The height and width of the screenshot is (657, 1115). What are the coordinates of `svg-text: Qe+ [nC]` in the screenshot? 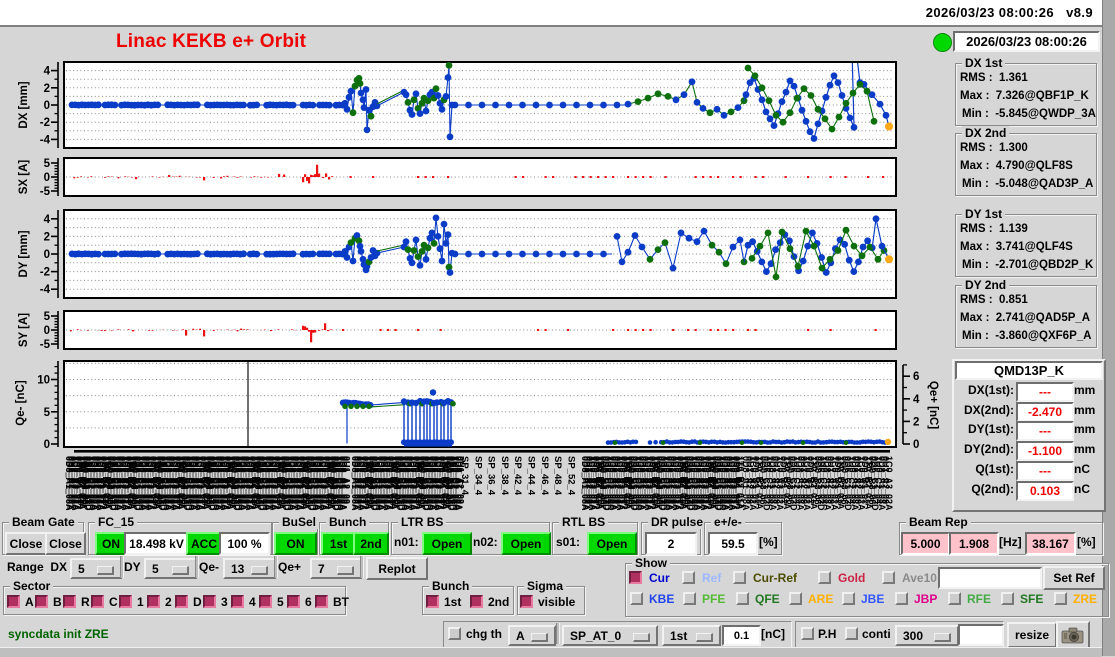 It's located at (933, 405).